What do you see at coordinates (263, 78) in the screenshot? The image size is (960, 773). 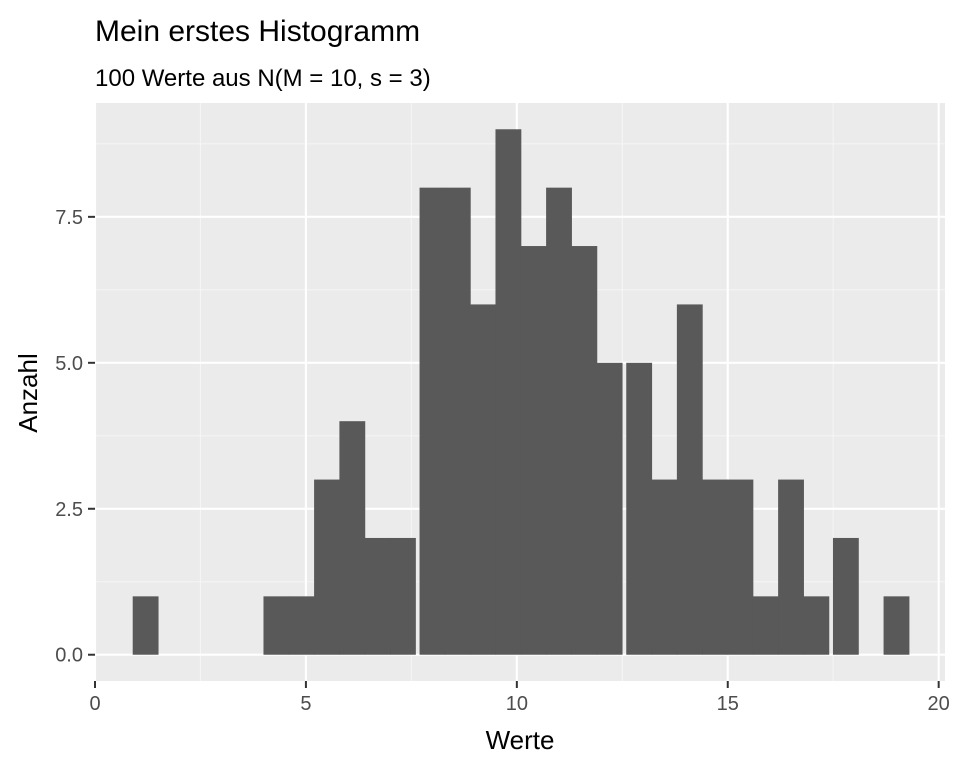 I see `chart-subtitle: 100 Werte aus N(M = 10, s = 3)` at bounding box center [263, 78].